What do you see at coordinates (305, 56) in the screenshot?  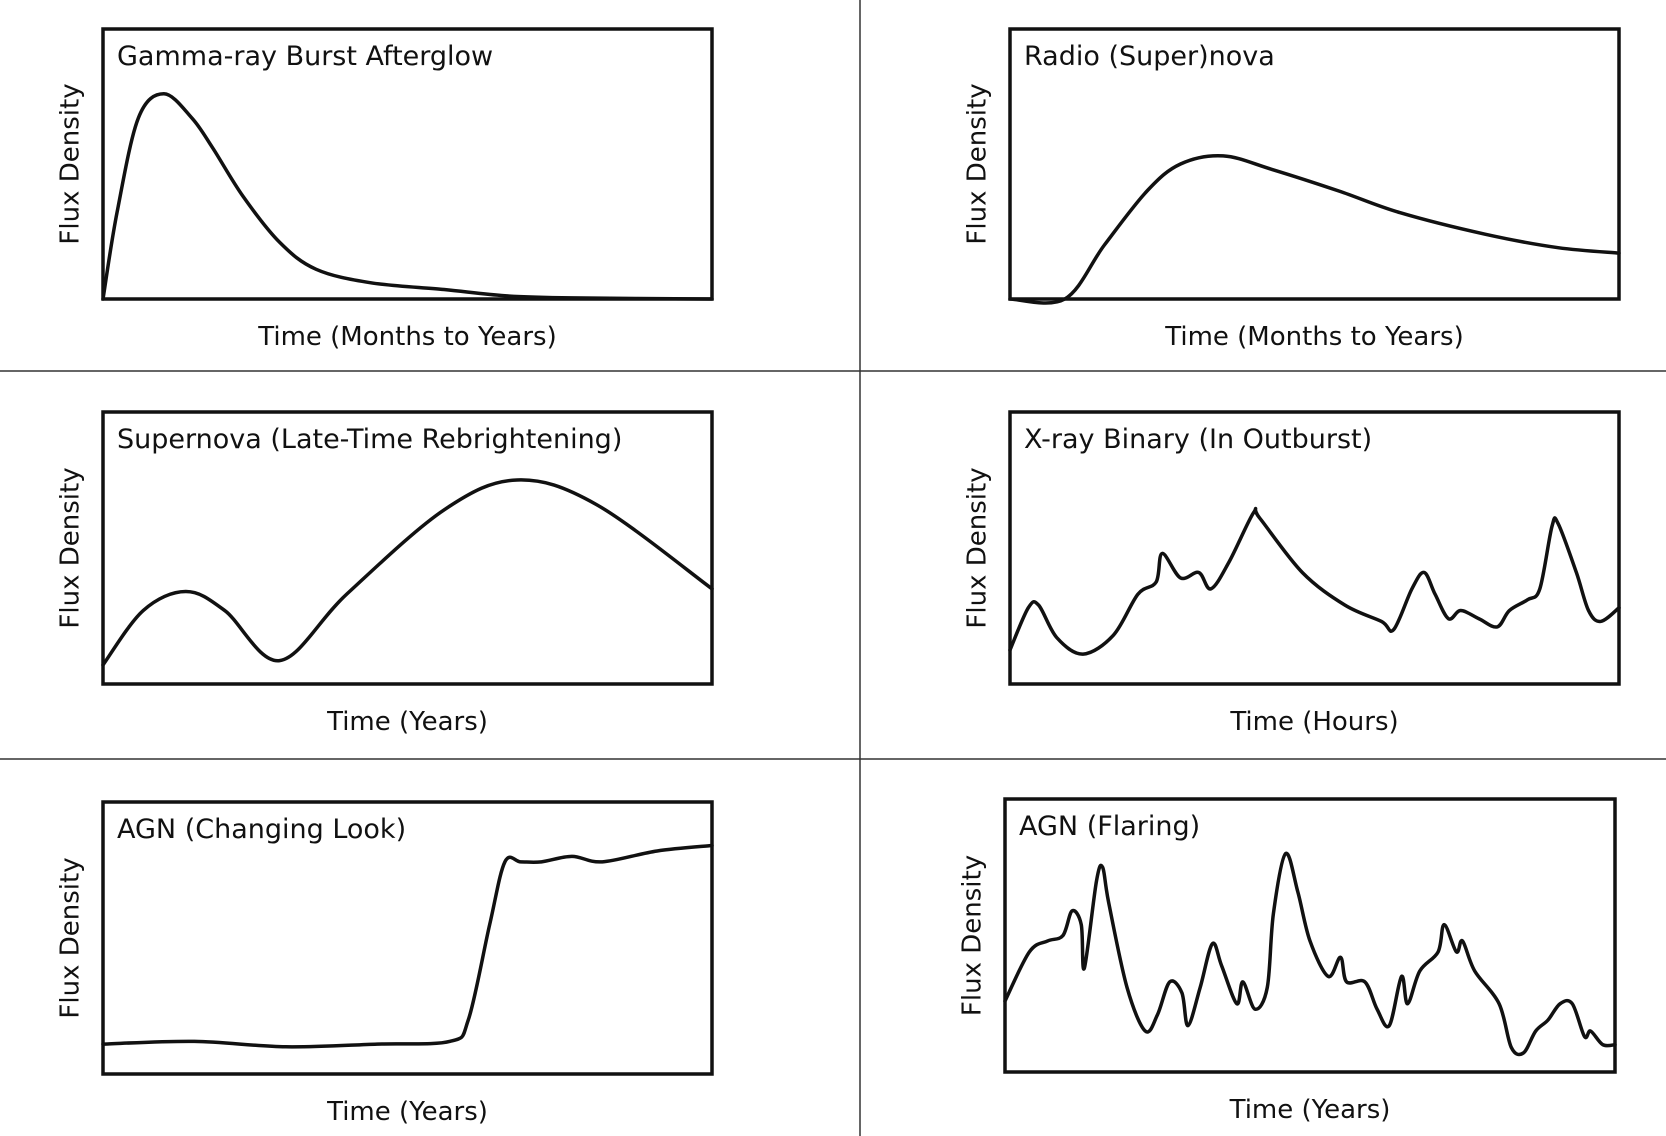 I see `chart-title: Gamma-ray Burst Afterglow` at bounding box center [305, 56].